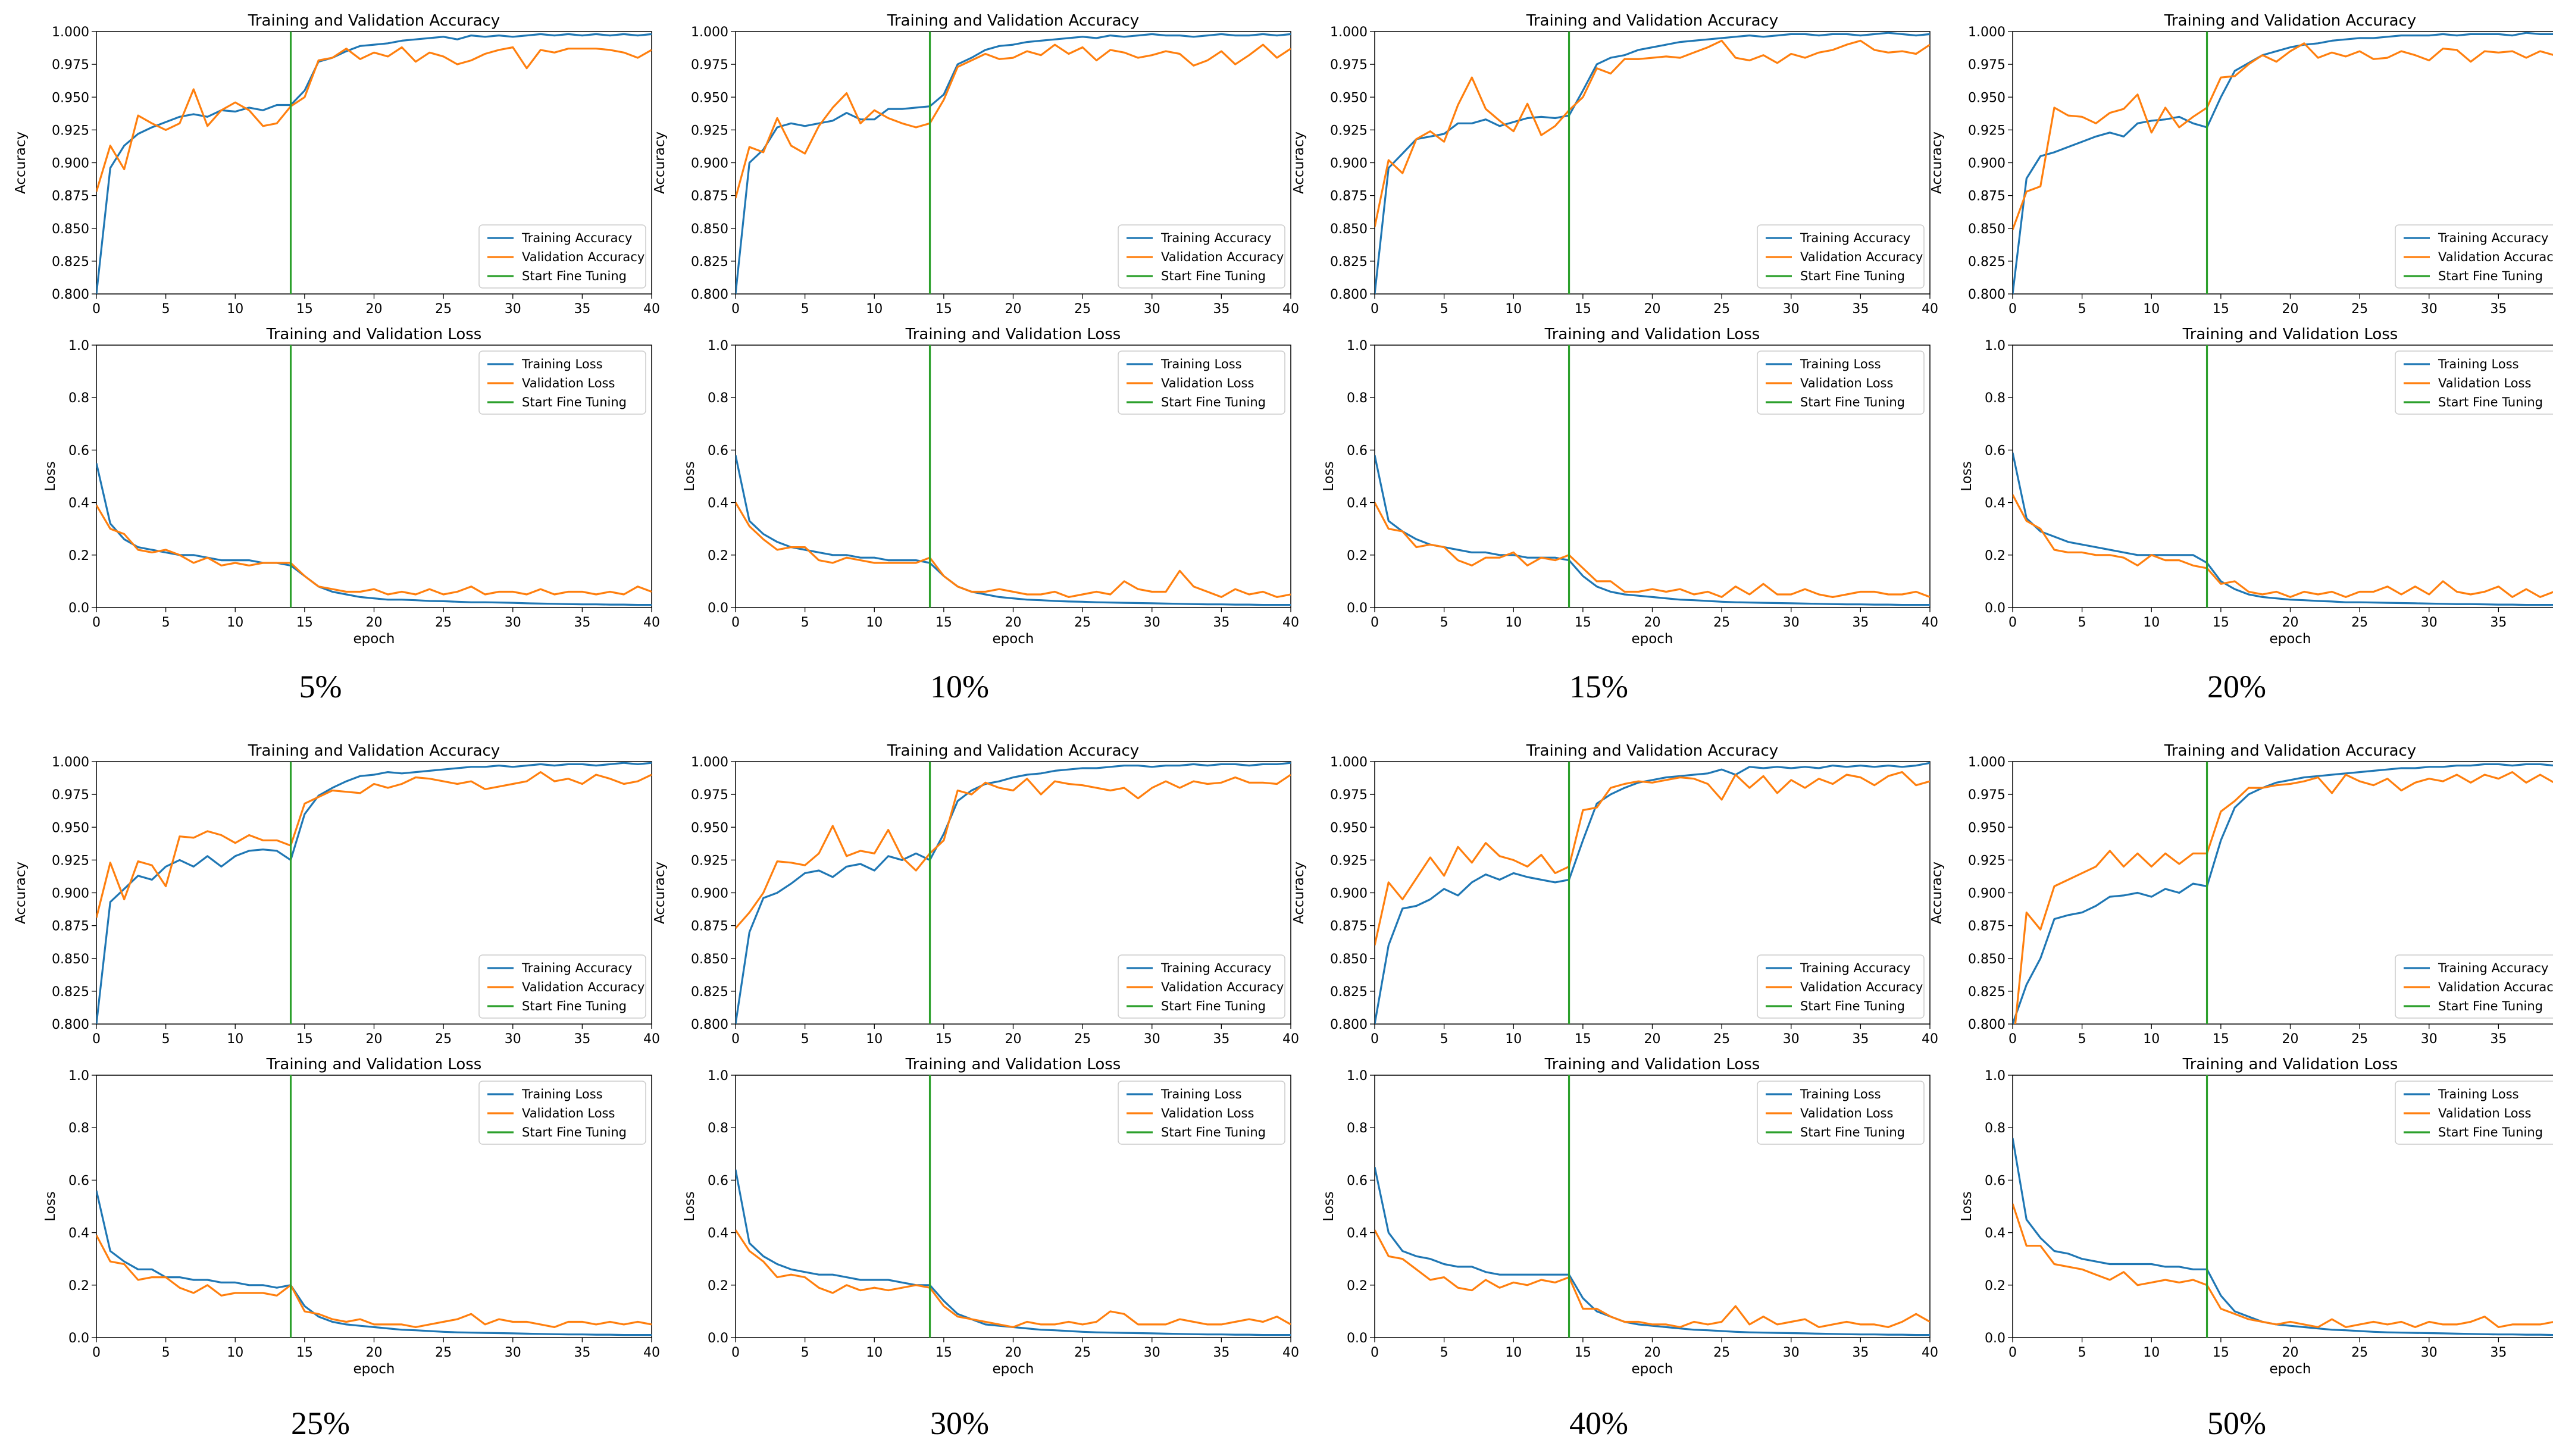 The width and height of the screenshot is (2553, 1456). What do you see at coordinates (1357, 398) in the screenshot?
I see `y-tick-label: 0.8` at bounding box center [1357, 398].